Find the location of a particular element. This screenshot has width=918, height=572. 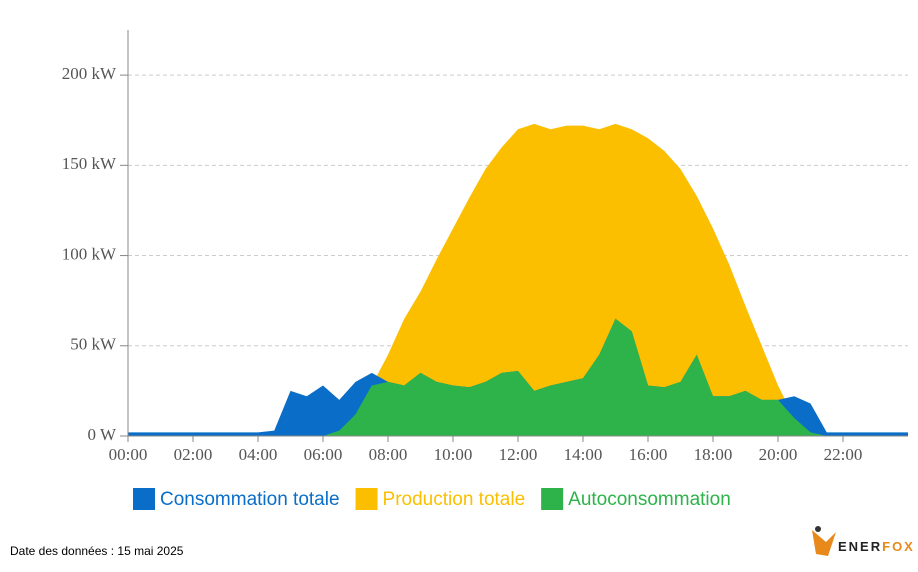

legend-label: Autoconsommation is located at coordinates (649, 499).